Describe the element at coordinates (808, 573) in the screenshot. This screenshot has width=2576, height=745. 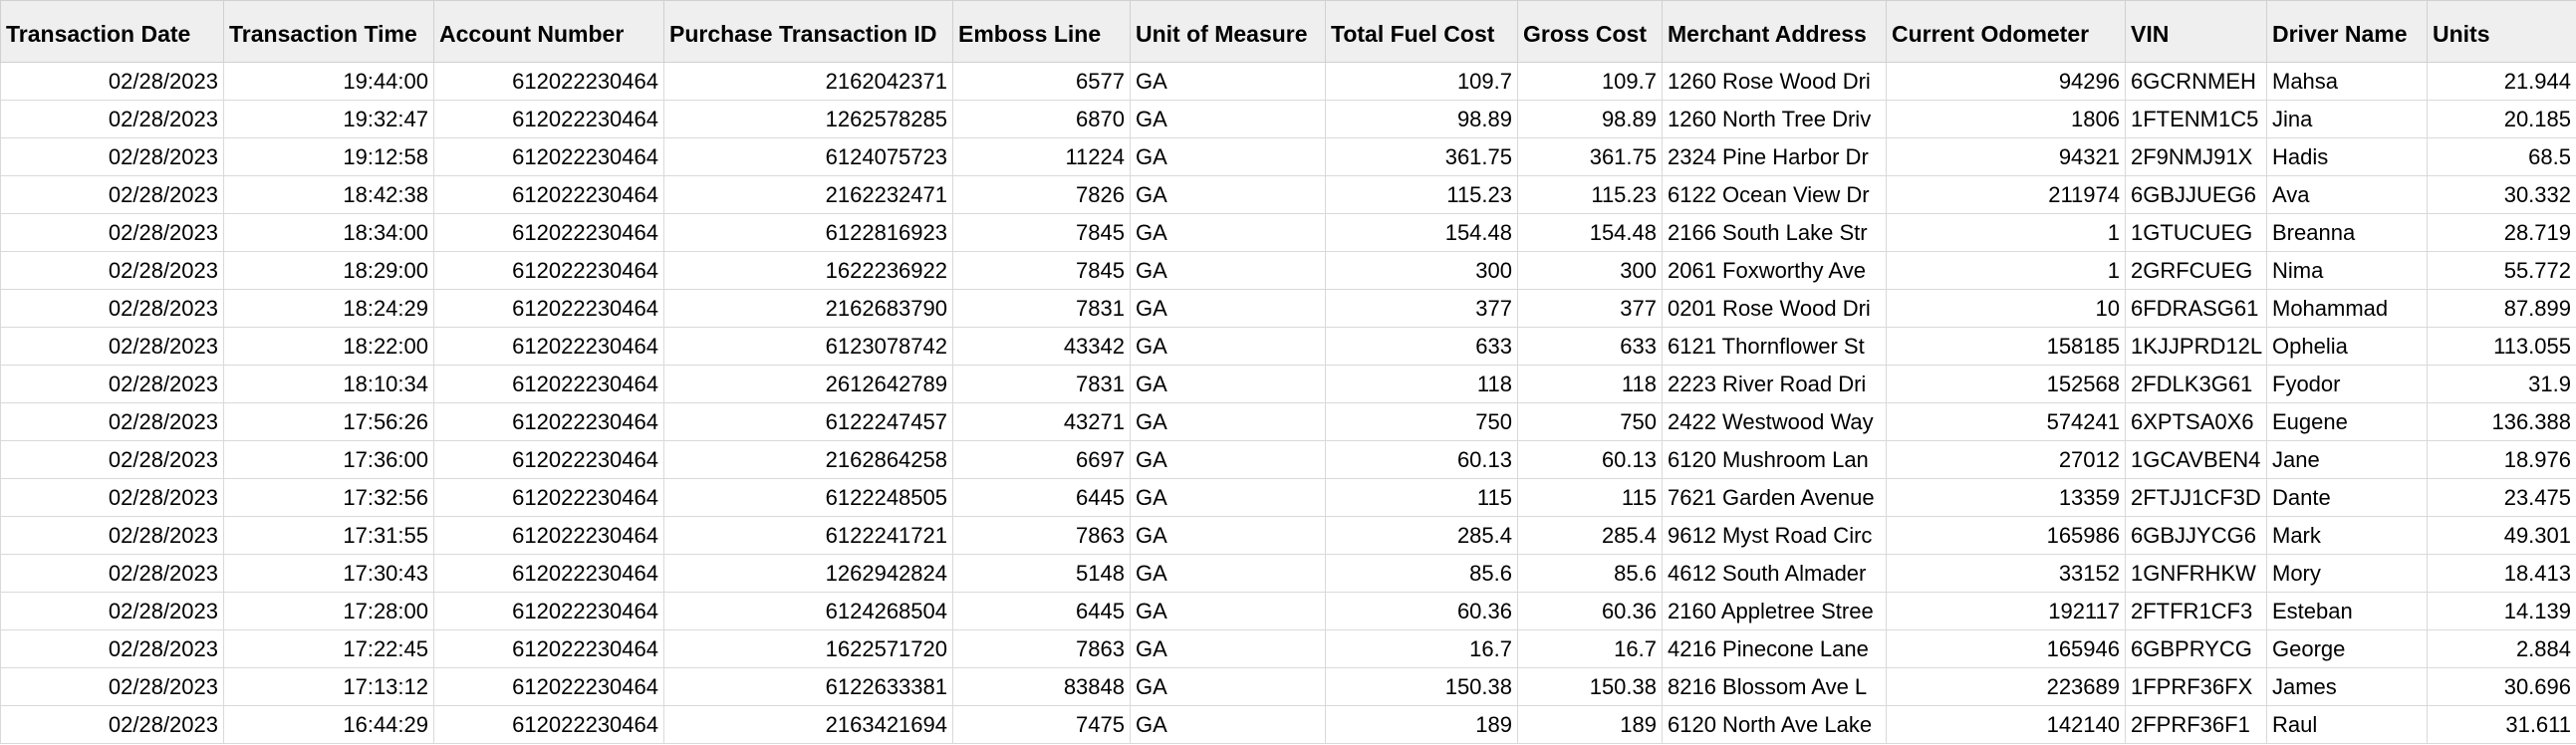
I see `cell-purchase-id: 1262942824` at that location.